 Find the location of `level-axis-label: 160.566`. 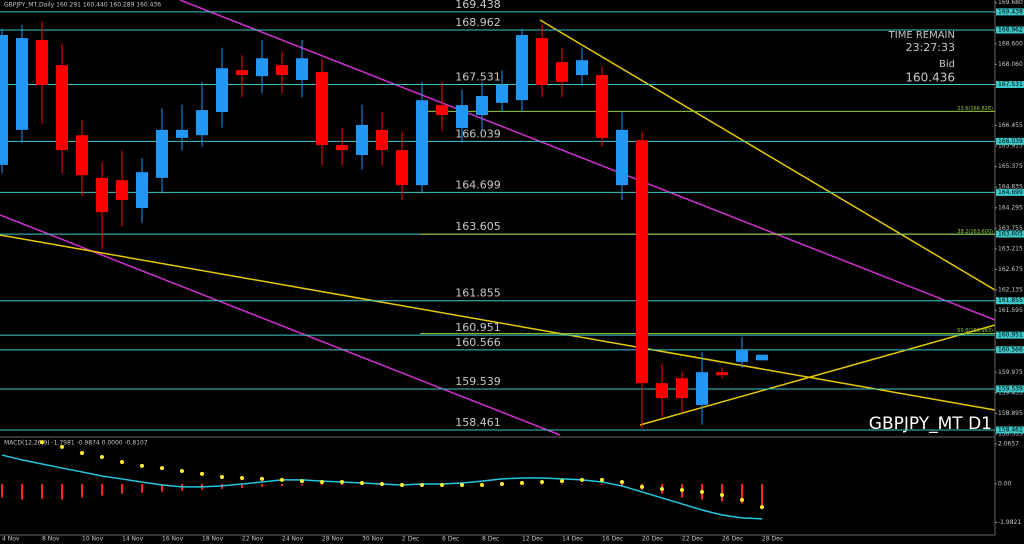

level-axis-label: 160.566 is located at coordinates (1010, 349).